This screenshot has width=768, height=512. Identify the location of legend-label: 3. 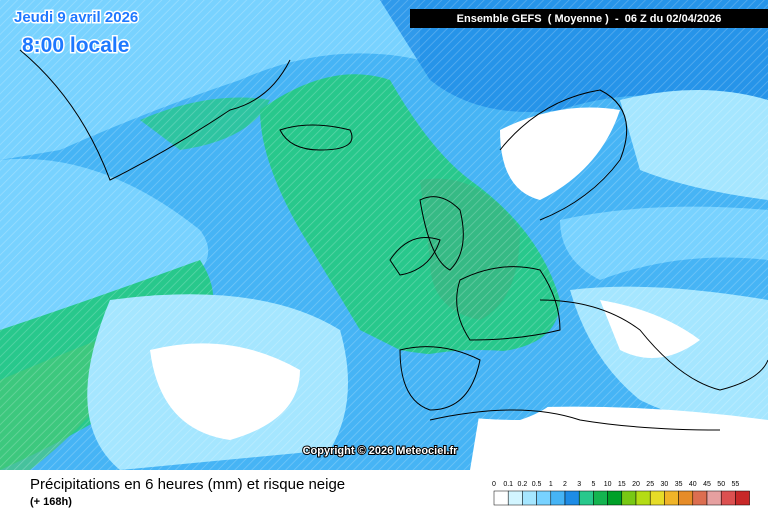
(579, 484).